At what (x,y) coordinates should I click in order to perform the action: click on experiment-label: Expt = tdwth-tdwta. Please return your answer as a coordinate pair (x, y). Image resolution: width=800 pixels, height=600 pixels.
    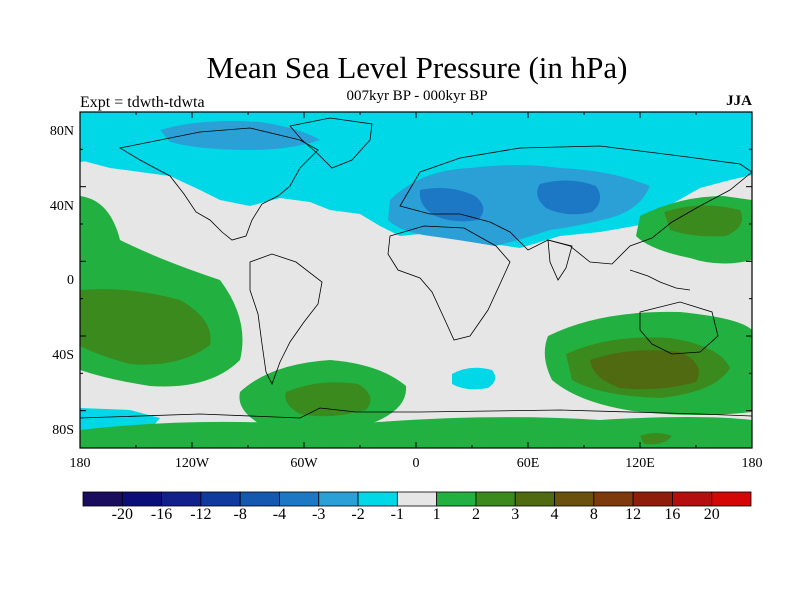
    Looking at the image, I should click on (142, 102).